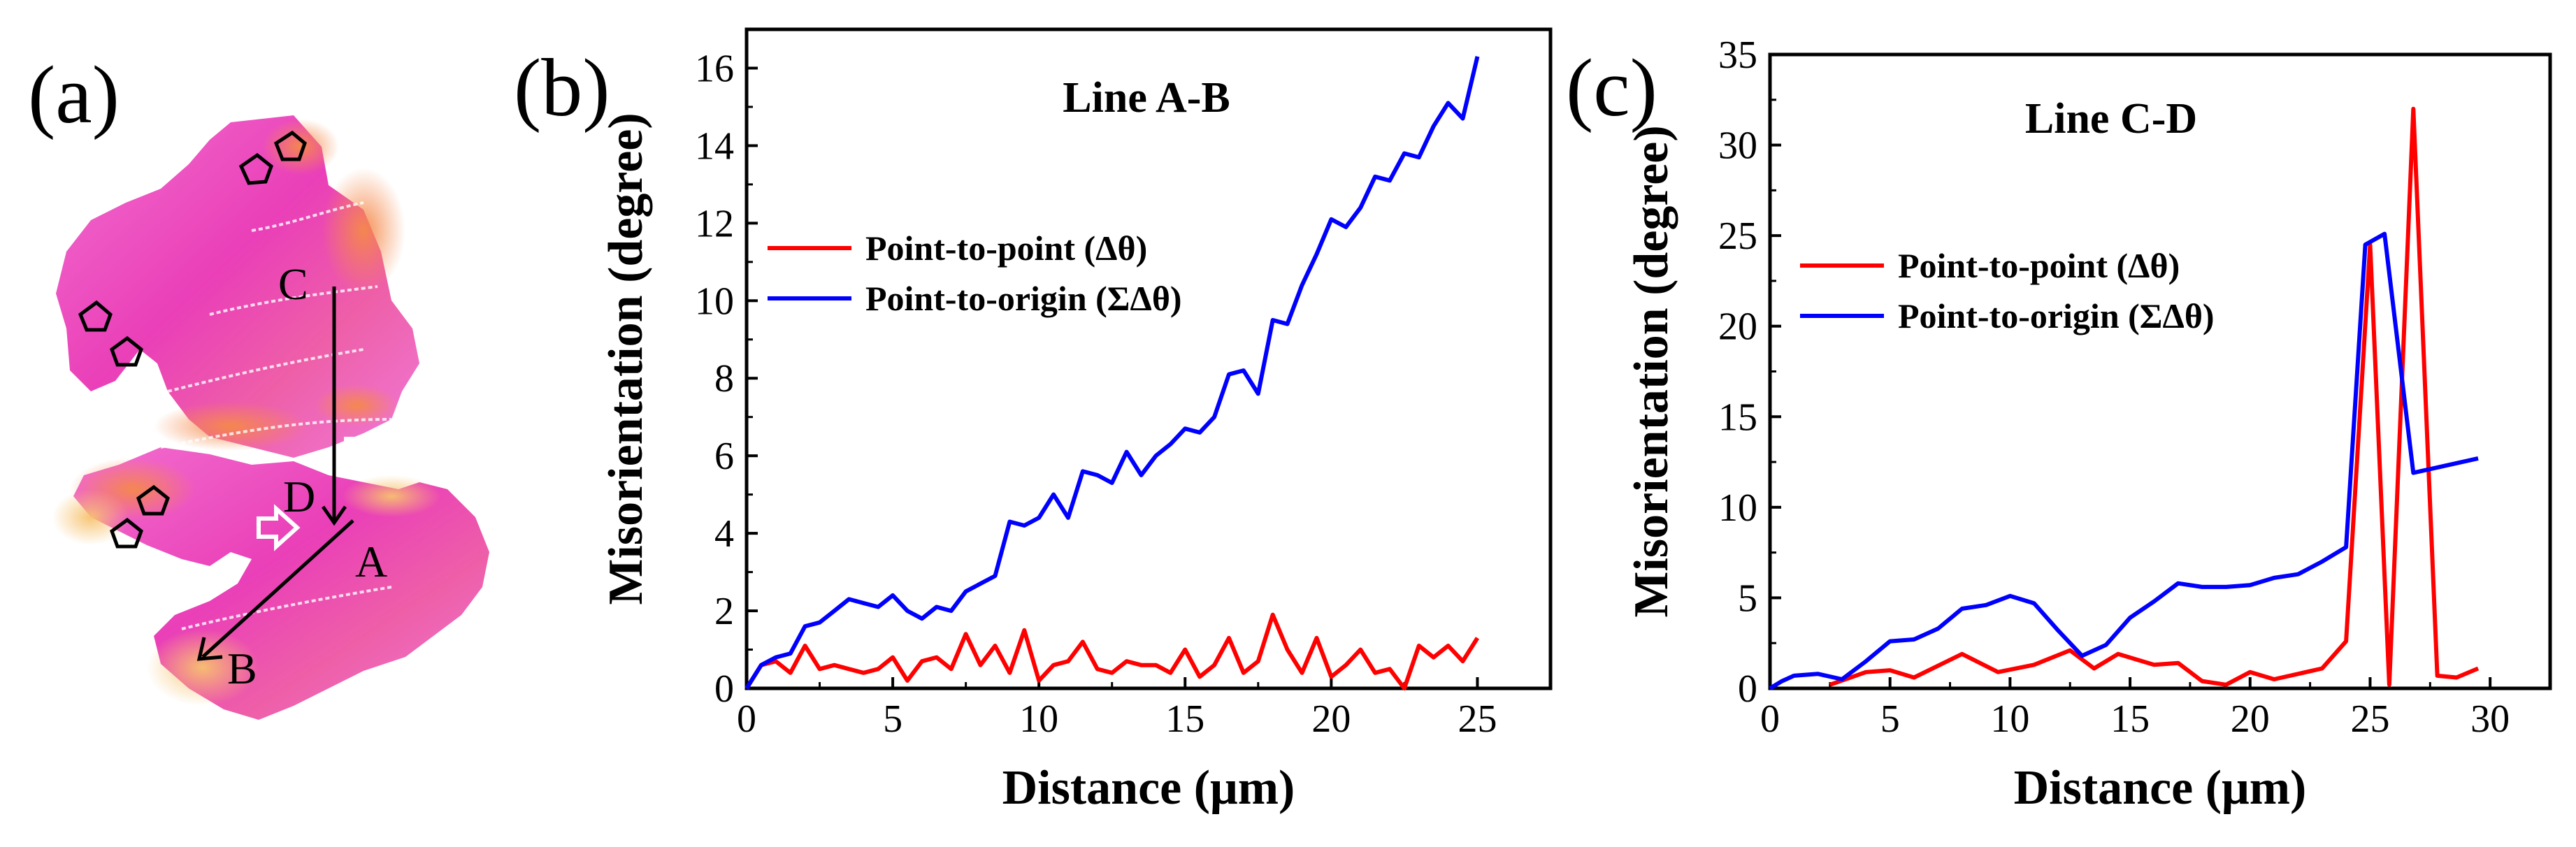  I want to click on y-tick-label: 2, so click(724, 611).